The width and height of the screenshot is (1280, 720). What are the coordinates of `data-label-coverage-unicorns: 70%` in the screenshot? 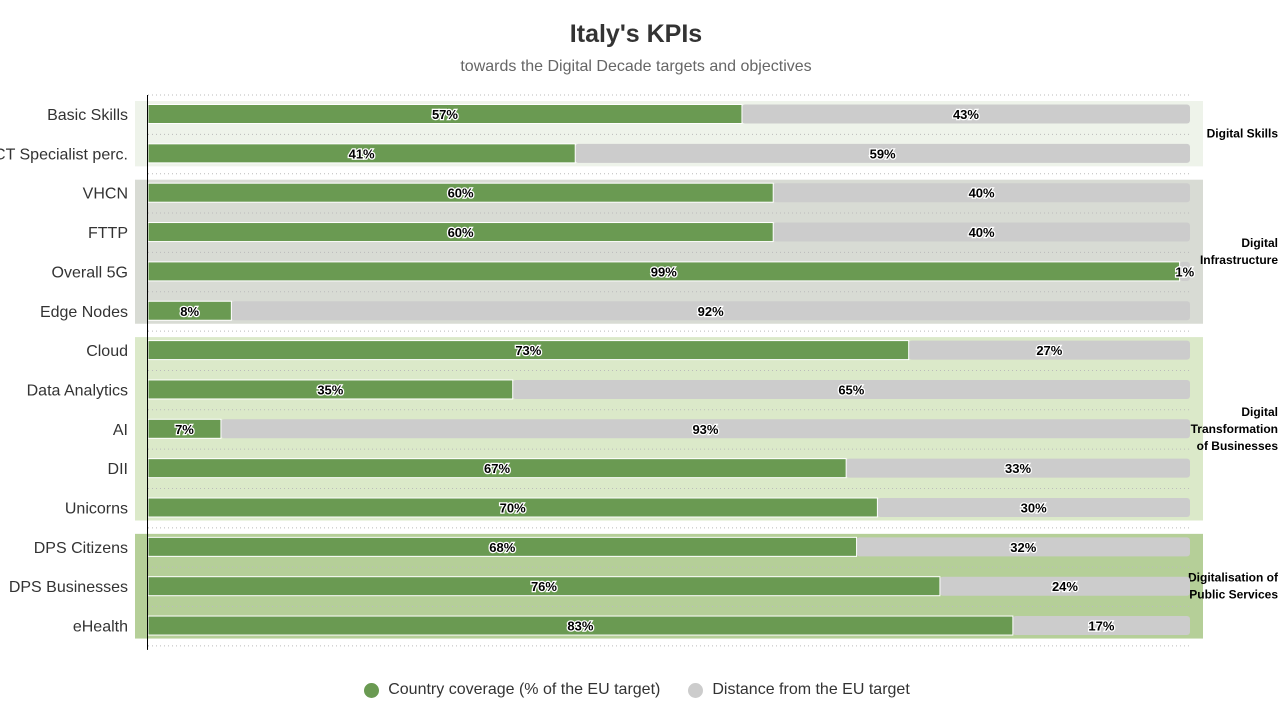 It's located at (513, 508).